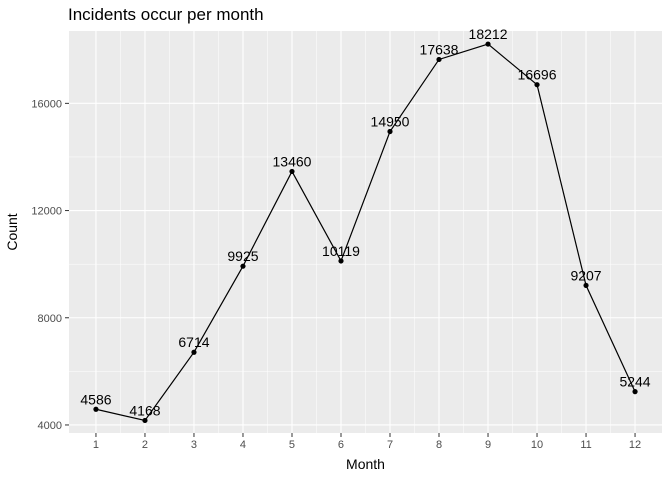 The height and width of the screenshot is (480, 672). Describe the element at coordinates (50, 319) in the screenshot. I see `y-tick-label: 8000` at that location.